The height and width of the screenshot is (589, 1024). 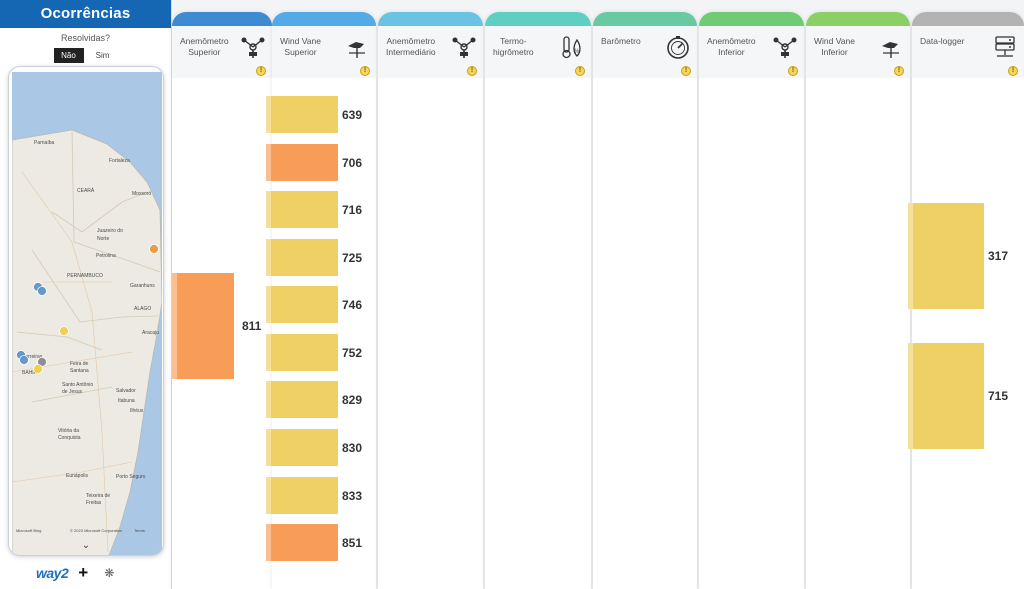 I want to click on wind-turbine-icon: ❋, so click(x=109, y=573).